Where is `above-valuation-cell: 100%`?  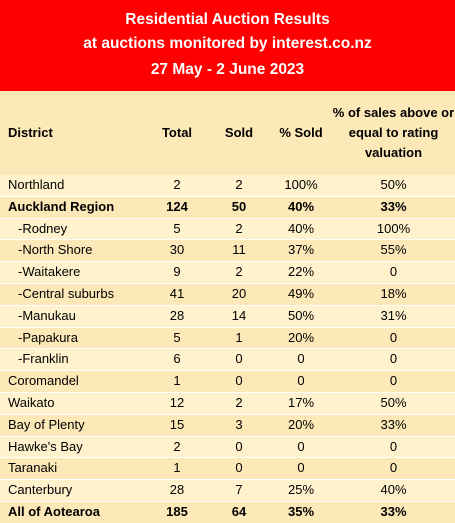
above-valuation-cell: 100% is located at coordinates (393, 228).